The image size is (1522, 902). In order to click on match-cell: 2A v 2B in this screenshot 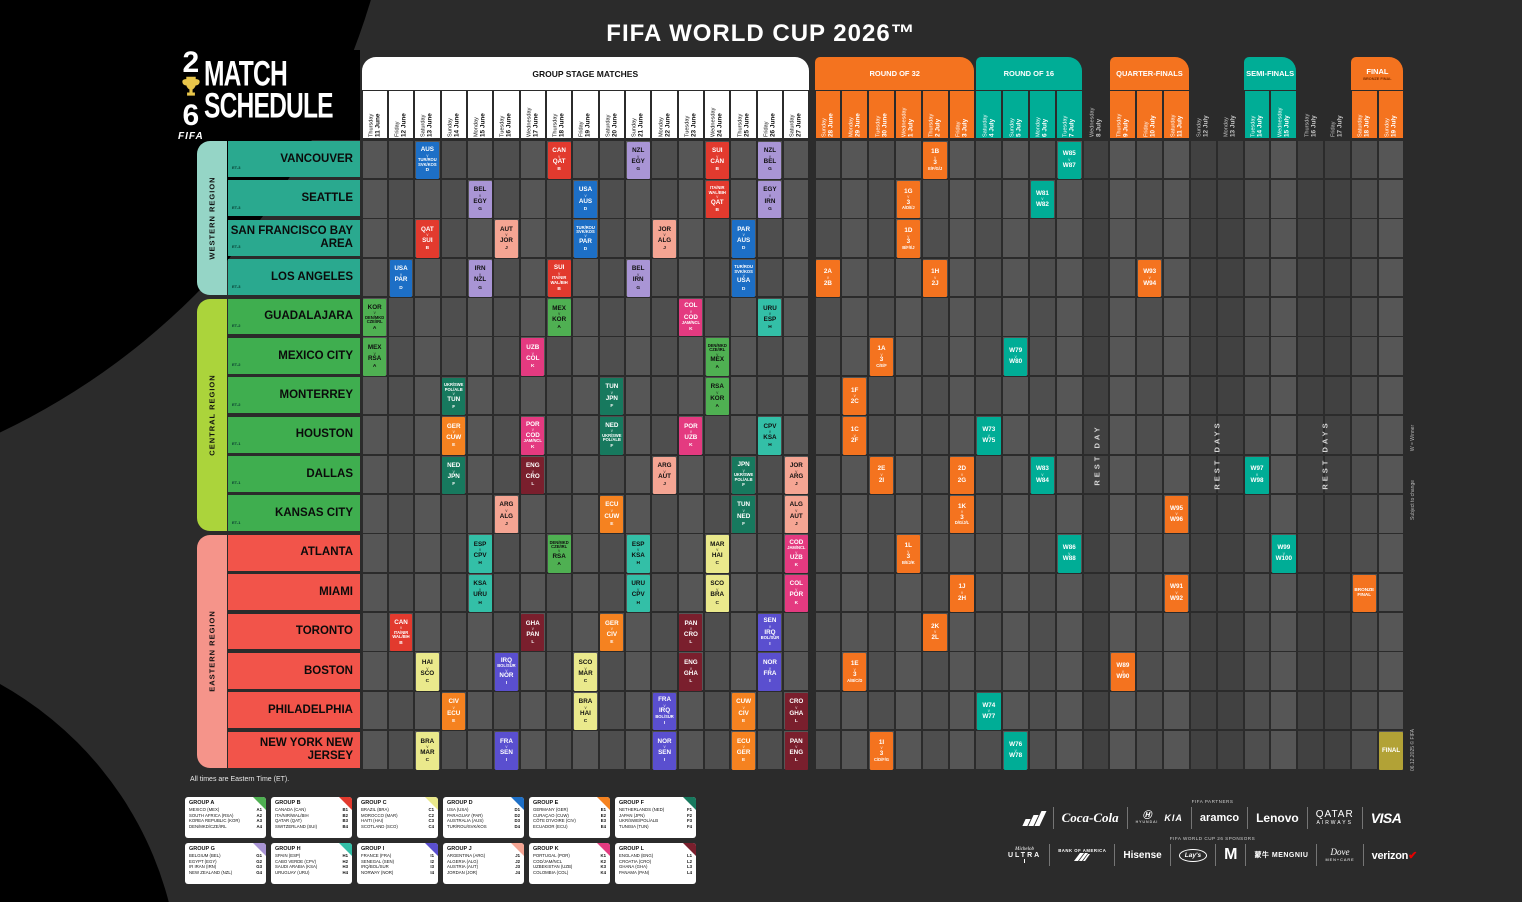, I will do `click(828, 278)`.